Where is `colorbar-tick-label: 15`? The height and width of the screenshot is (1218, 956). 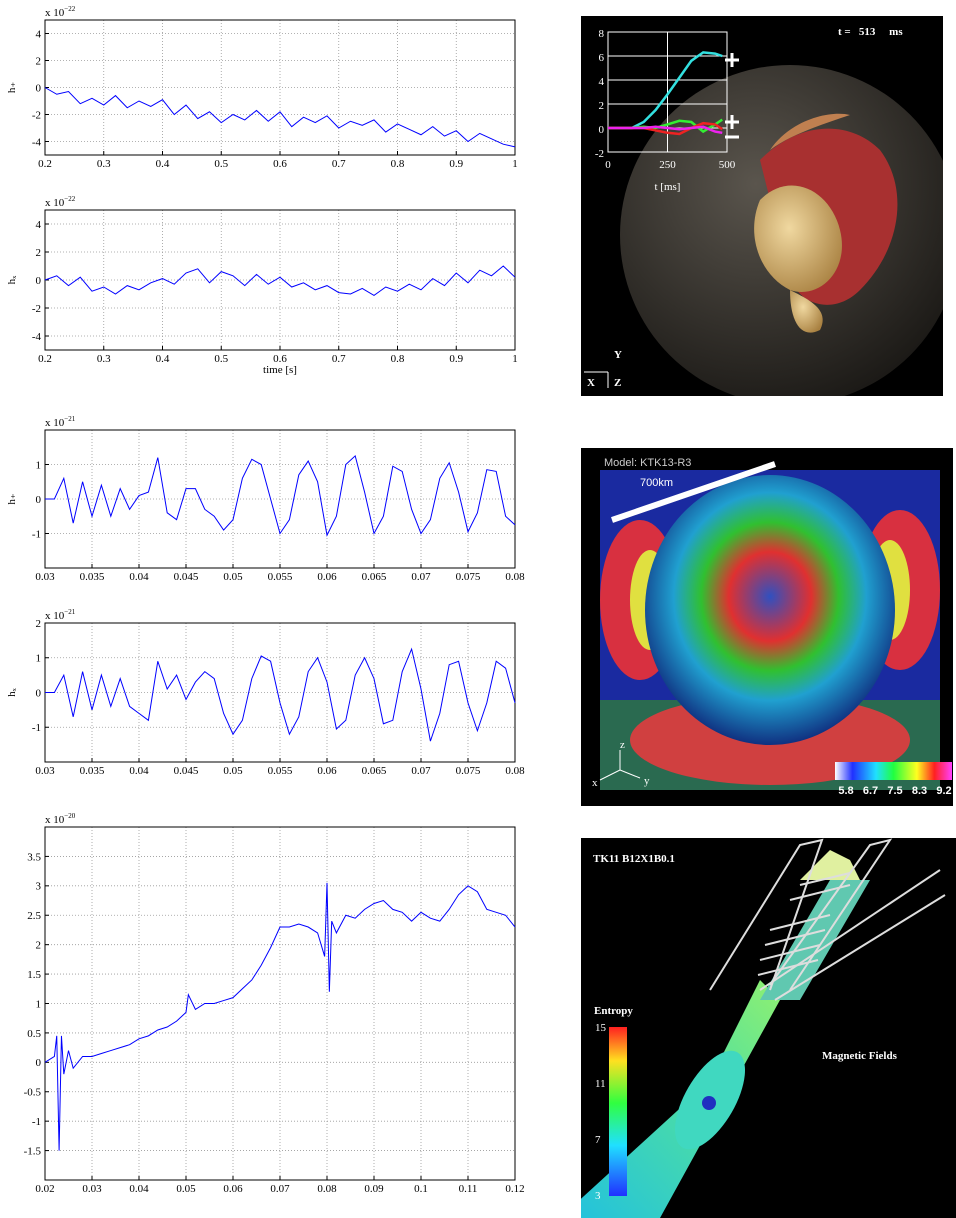
colorbar-tick-label: 15 is located at coordinates (601, 1028).